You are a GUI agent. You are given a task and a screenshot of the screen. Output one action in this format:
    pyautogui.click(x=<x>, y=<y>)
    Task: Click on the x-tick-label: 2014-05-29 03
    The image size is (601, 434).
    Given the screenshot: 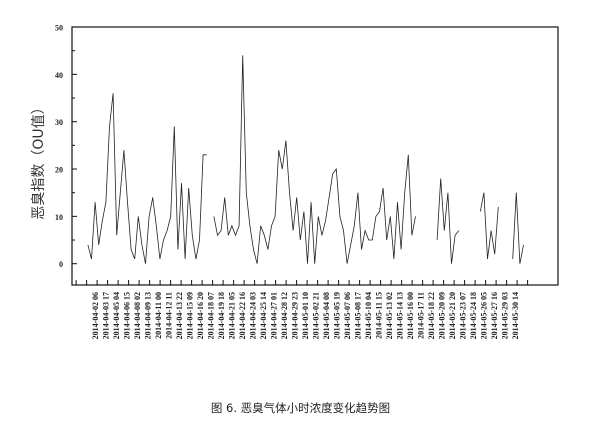 What is the action you would take?
    pyautogui.click(x=505, y=315)
    